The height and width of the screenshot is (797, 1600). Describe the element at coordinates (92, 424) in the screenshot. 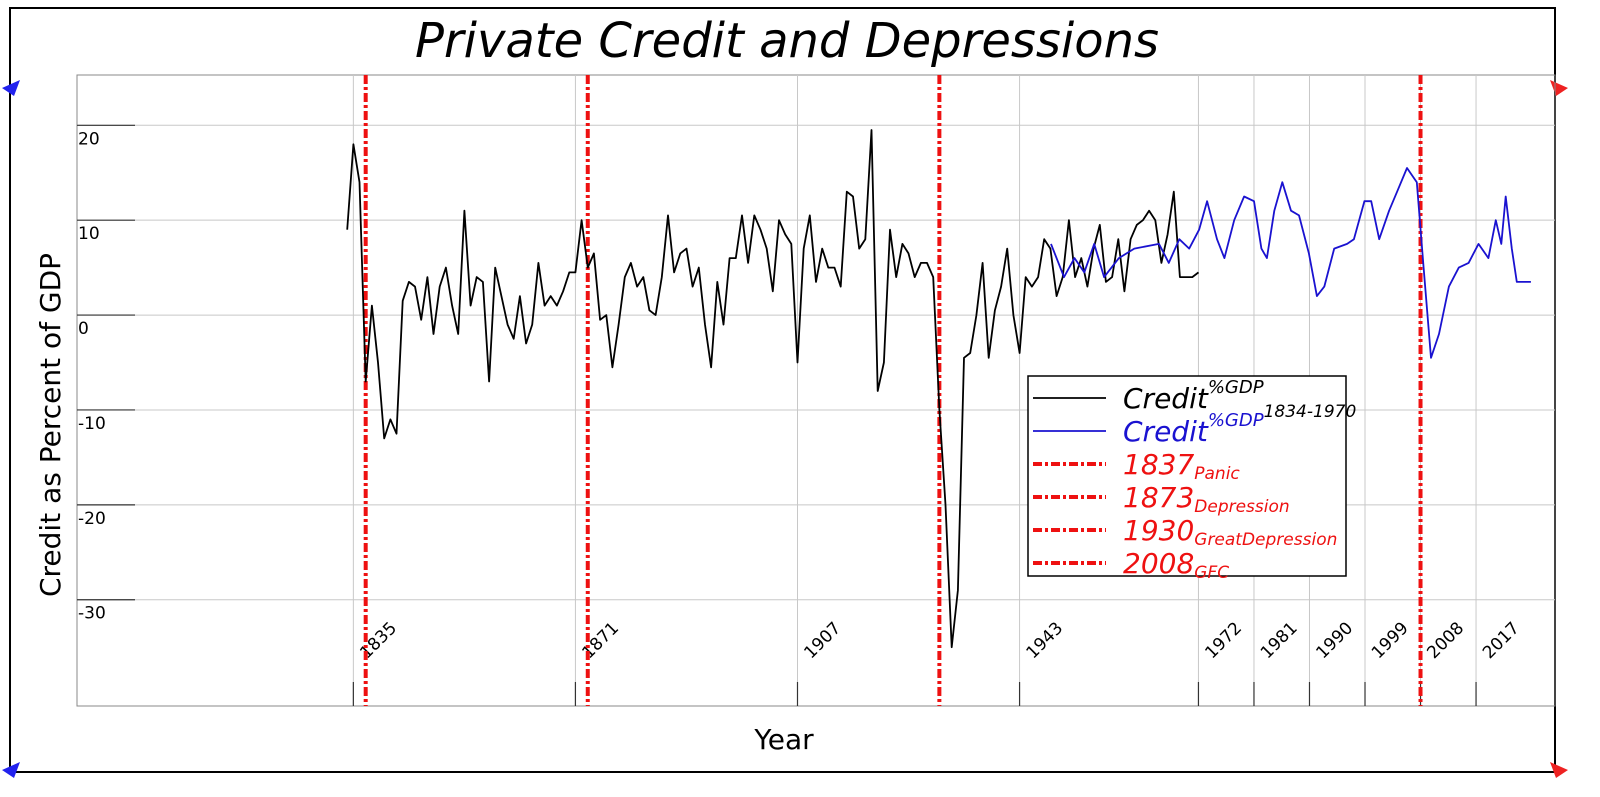

I see `y-tick-label: -10` at that location.